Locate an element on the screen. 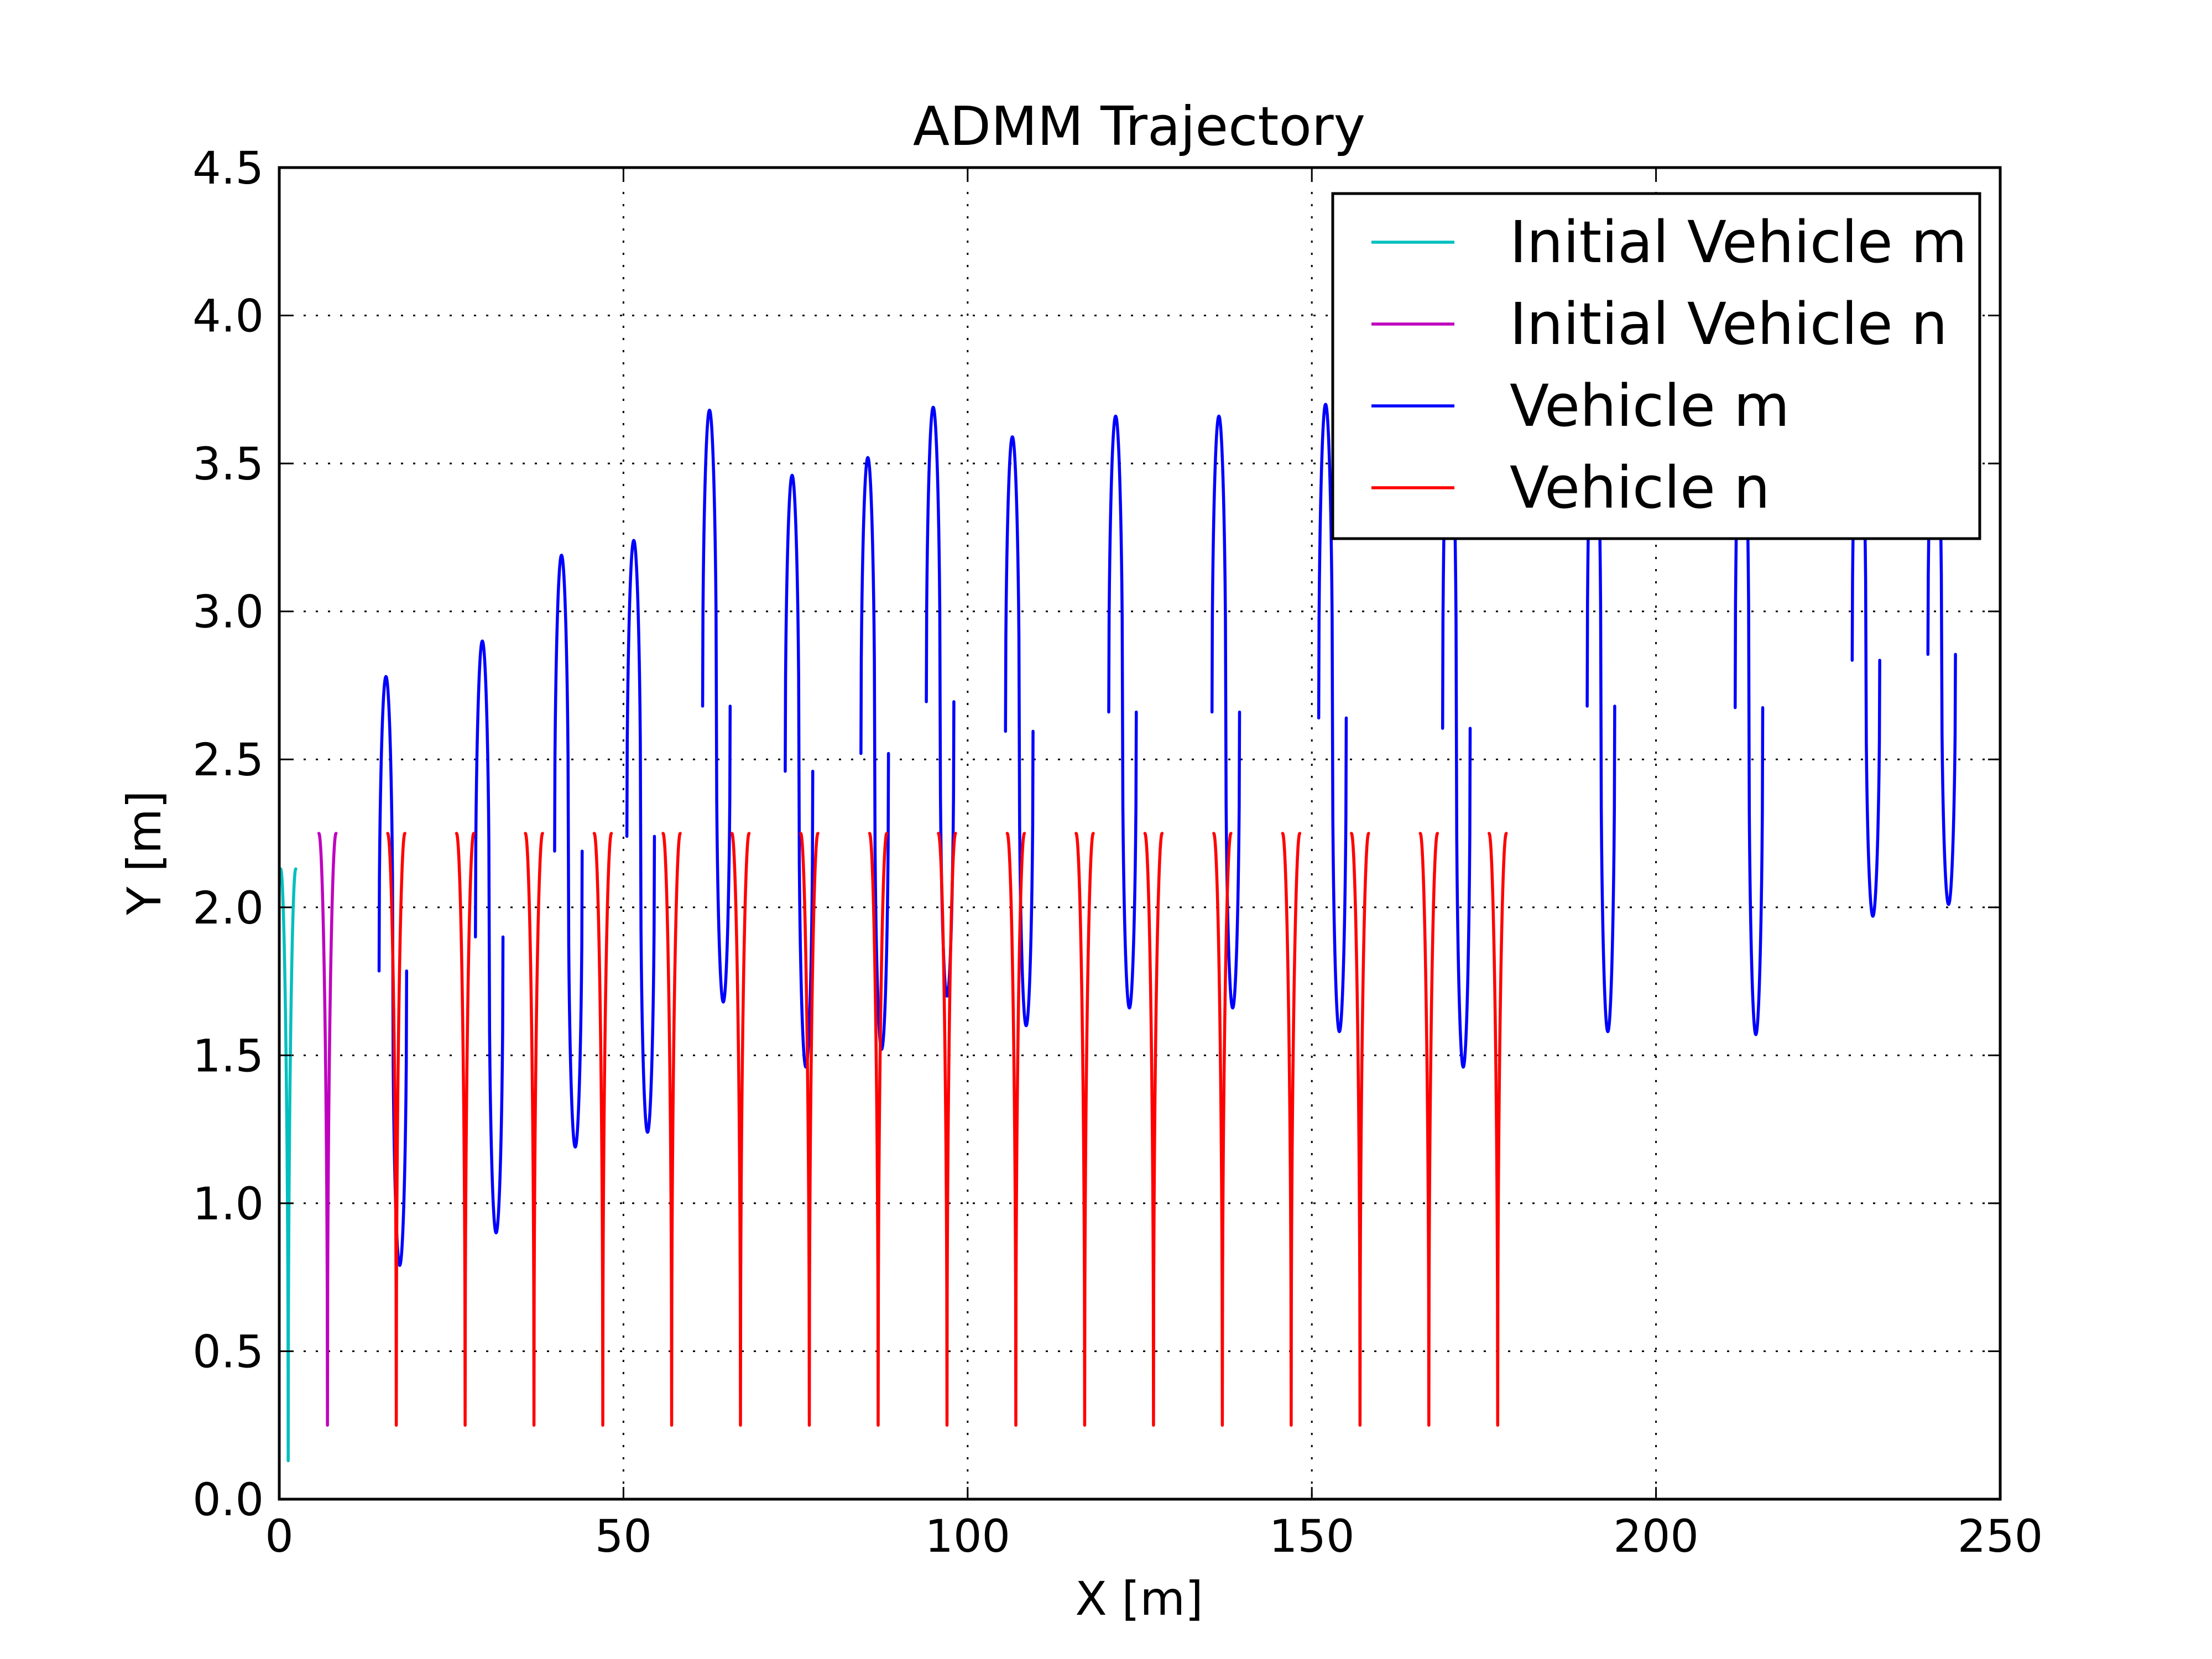 This screenshot has height=1659, width=2212. x-tick-label: 0 is located at coordinates (280, 1537).